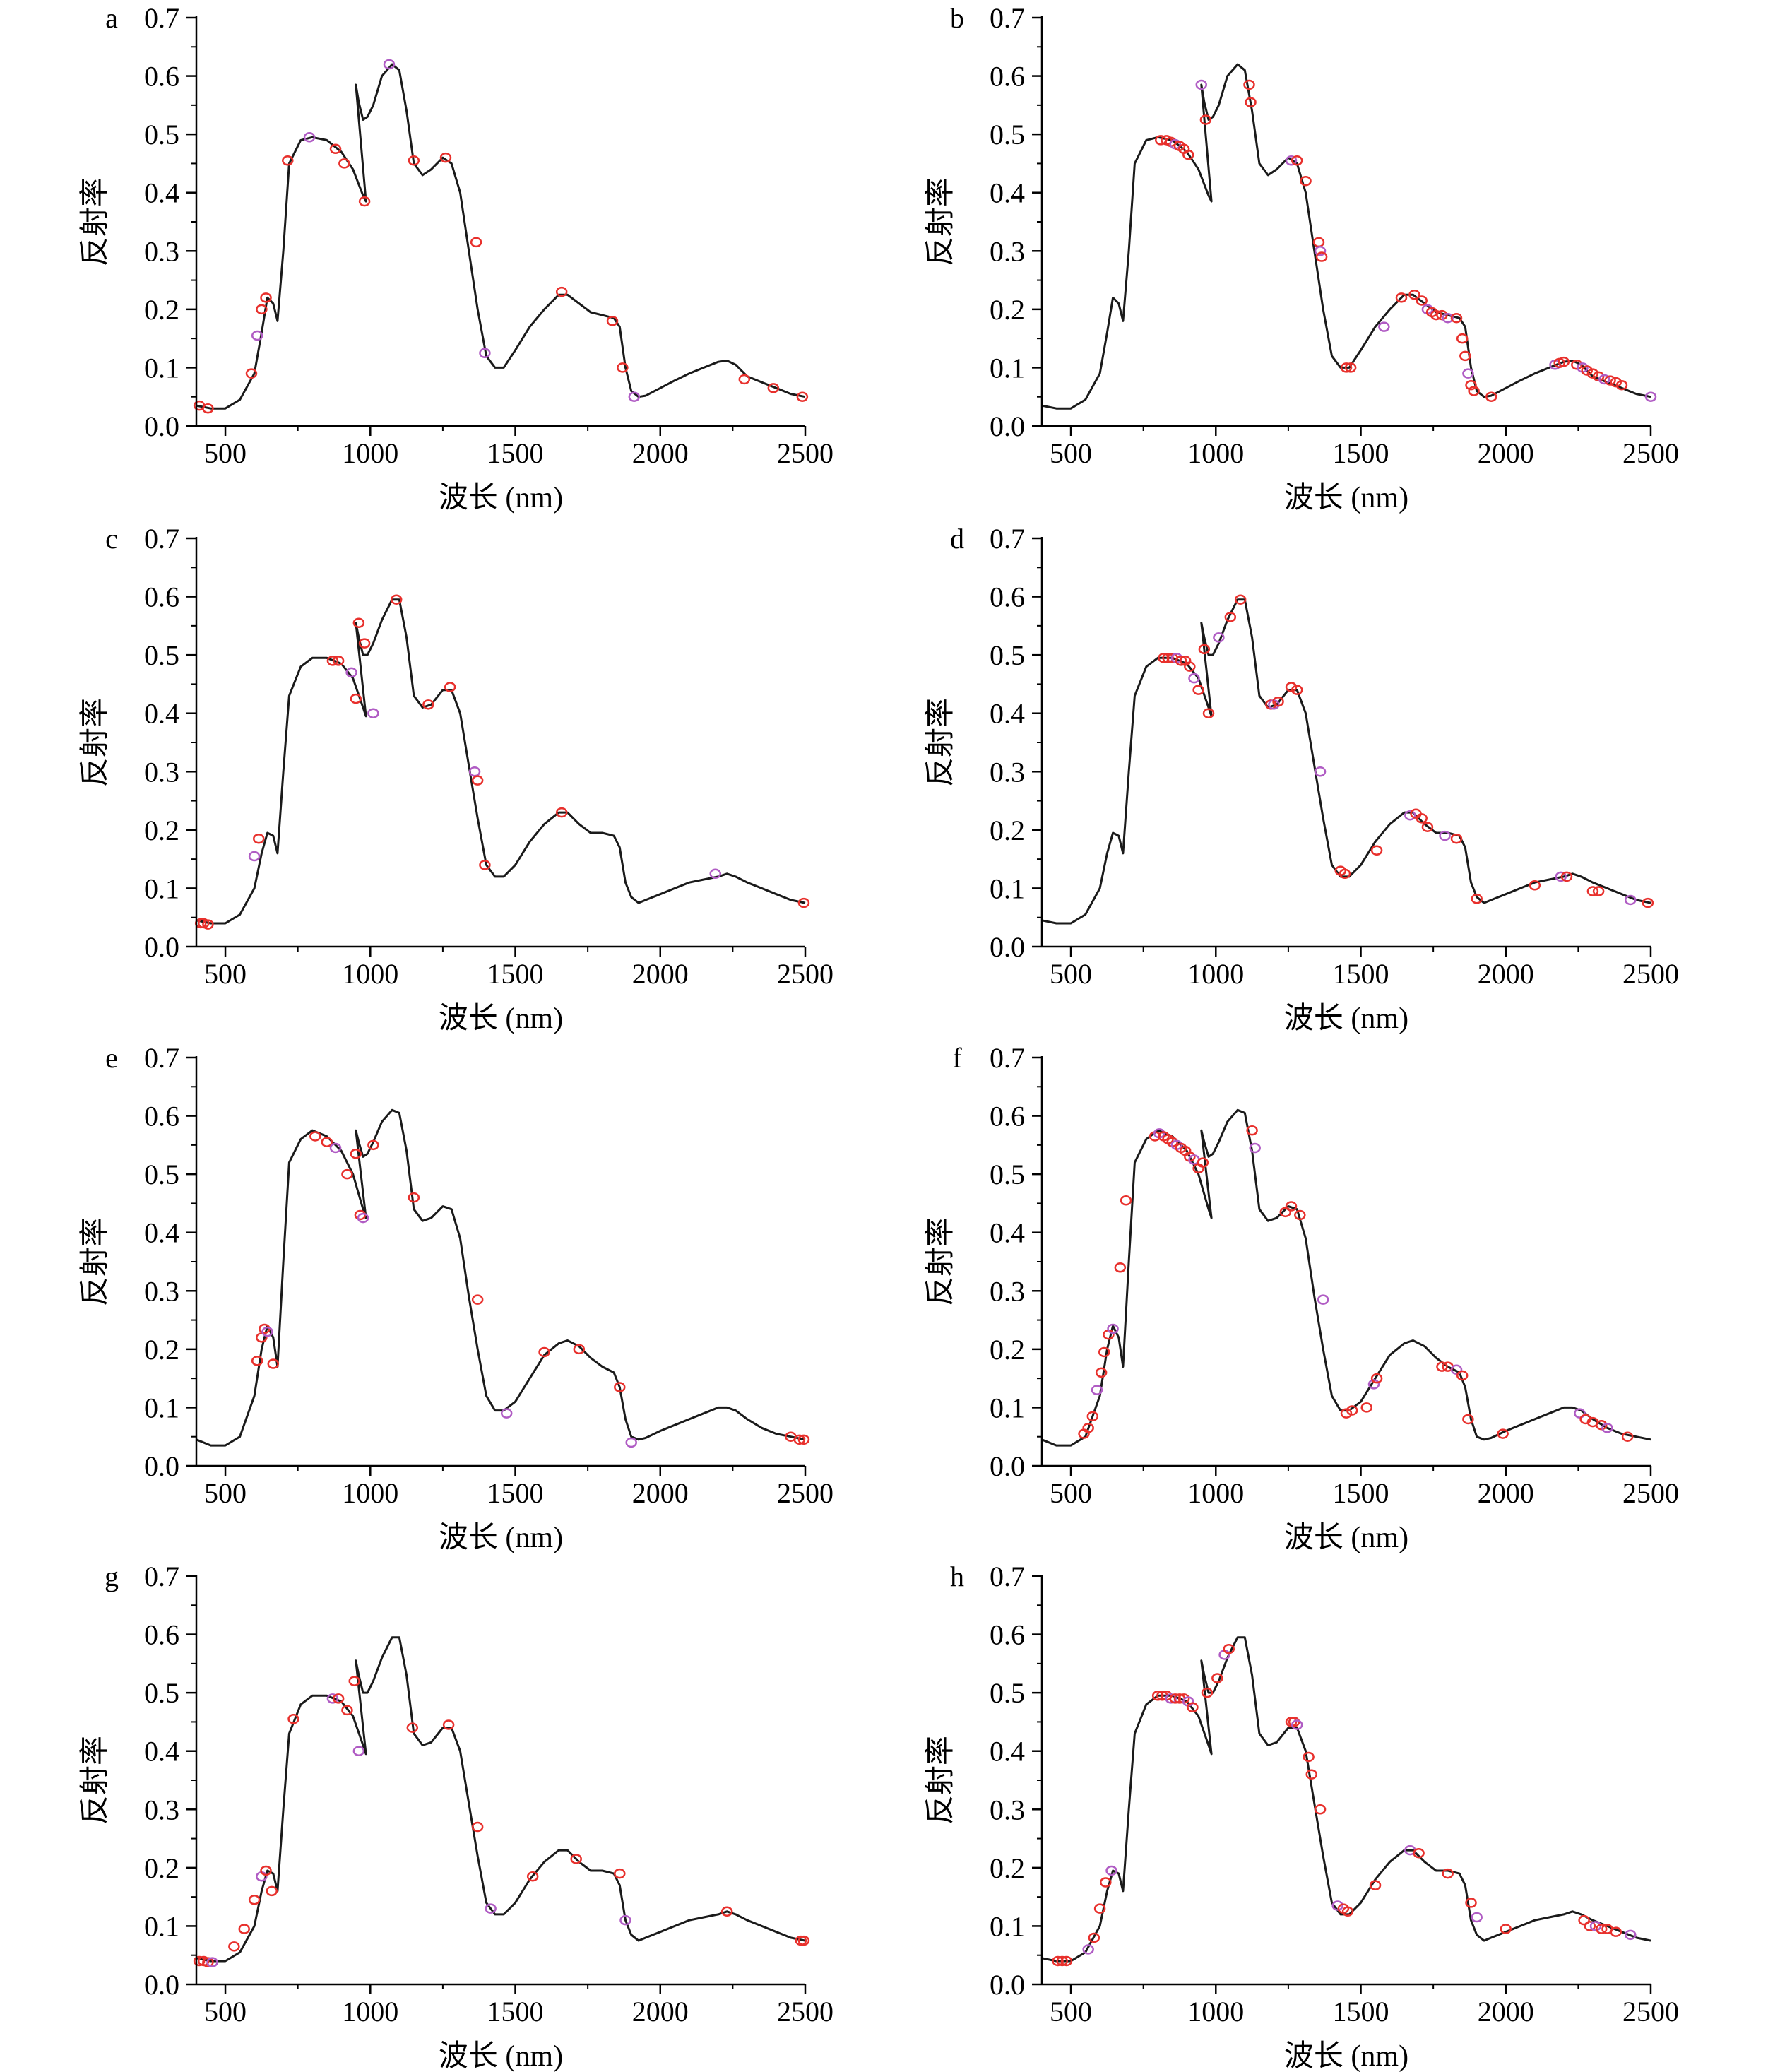 Image resolution: width=1780 pixels, height=2072 pixels. I want to click on sample-markers-d, so click(1406, 751).